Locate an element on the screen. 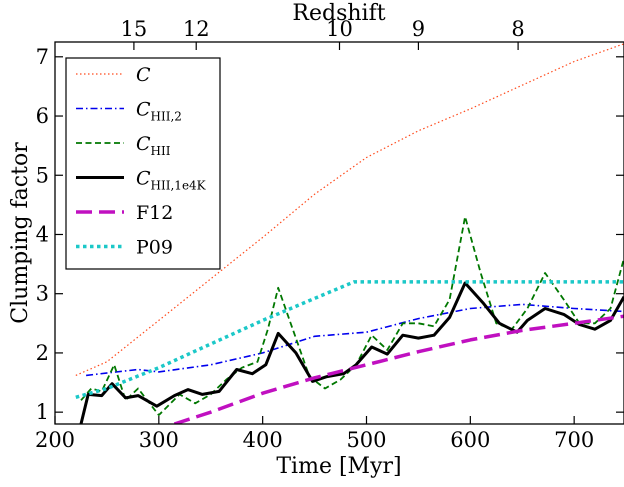  y-tick-label: 3 is located at coordinates (42, 294).